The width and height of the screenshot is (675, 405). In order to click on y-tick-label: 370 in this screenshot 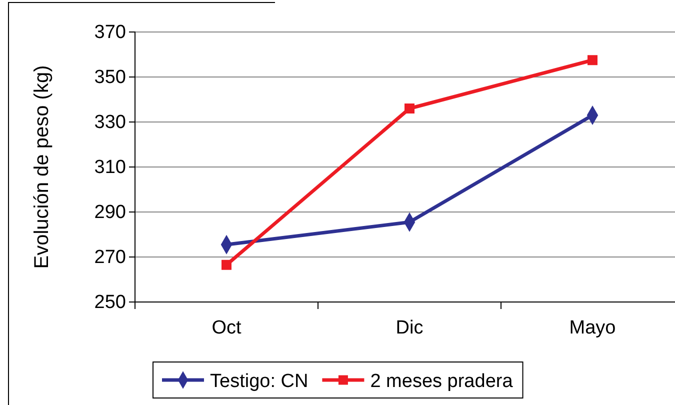, I will do `click(110, 33)`.